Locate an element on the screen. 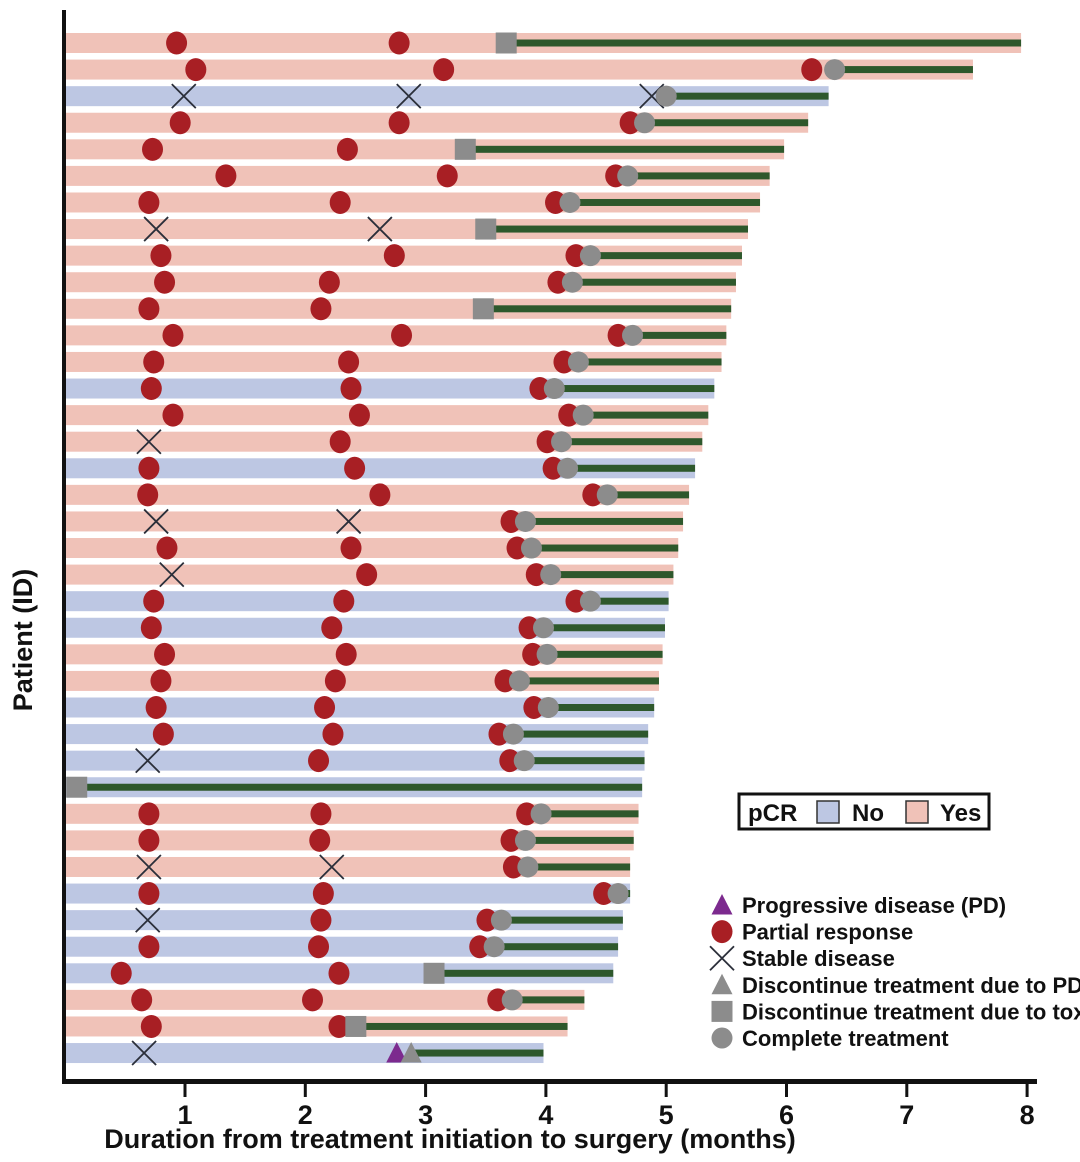 This screenshot has width=1080, height=1162. y-axis-title: Patient (ID) is located at coordinates (23, 640).